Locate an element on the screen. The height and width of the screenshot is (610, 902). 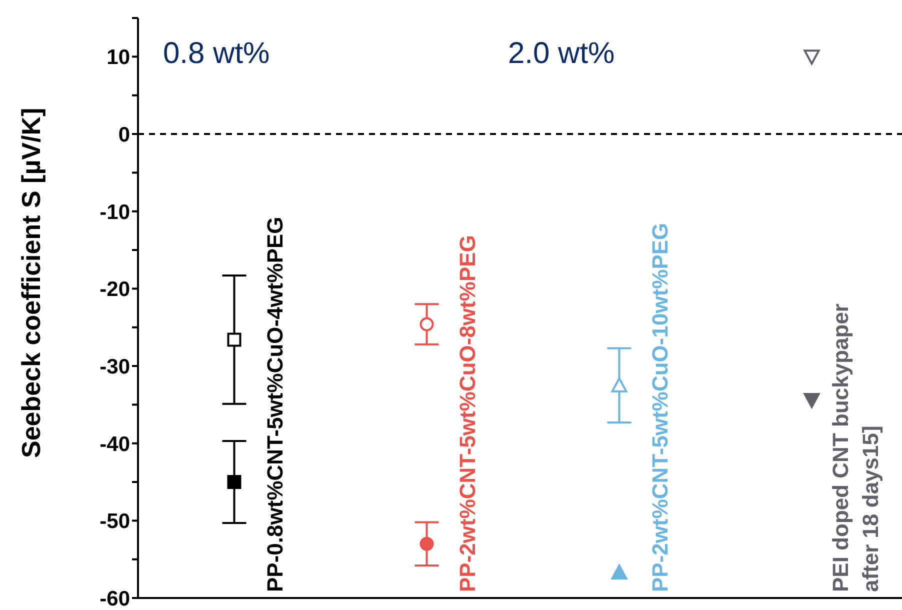
y-tick-label: 10 is located at coordinates (118, 58).